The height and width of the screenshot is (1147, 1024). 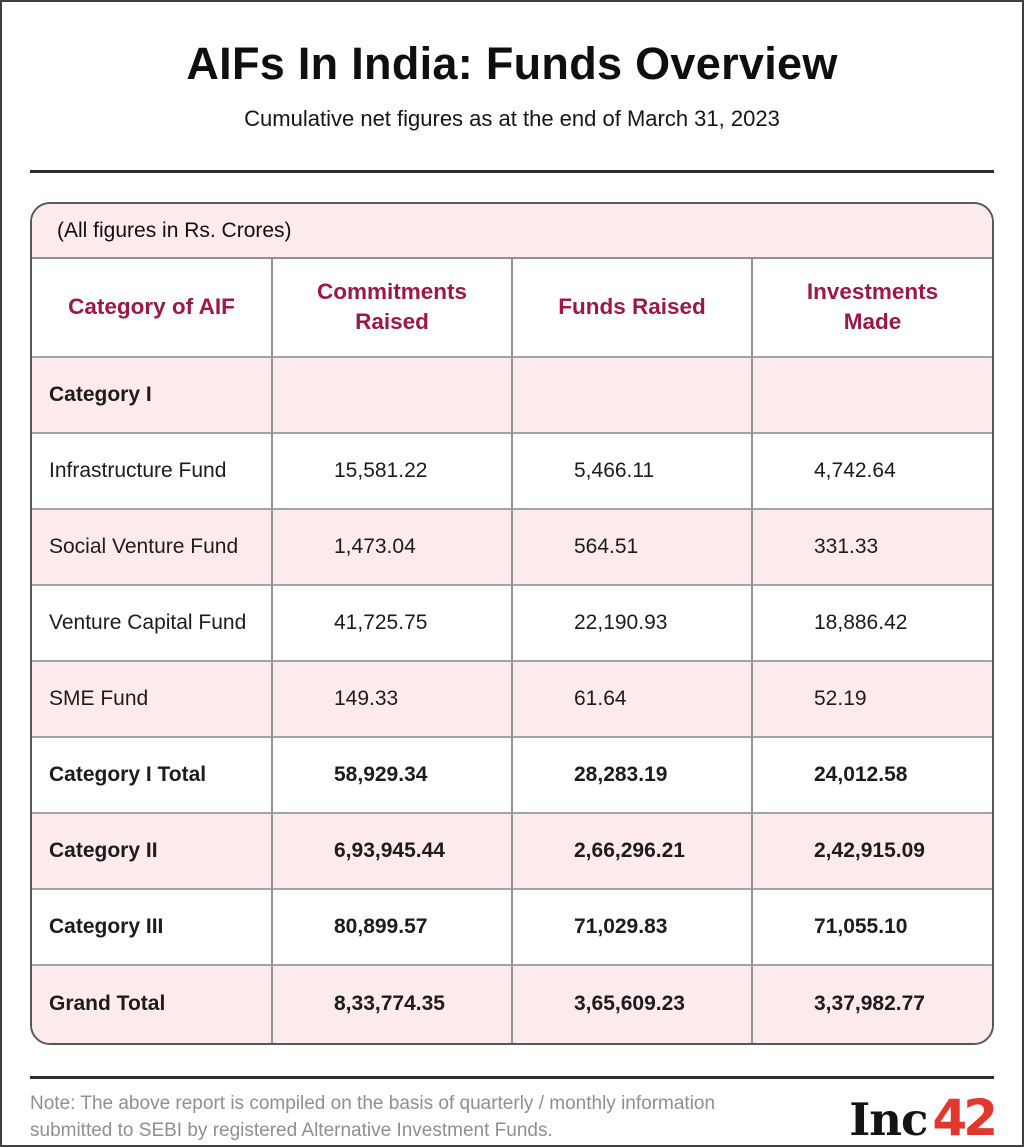 I want to click on cell-investments: 331.33, so click(x=871, y=546).